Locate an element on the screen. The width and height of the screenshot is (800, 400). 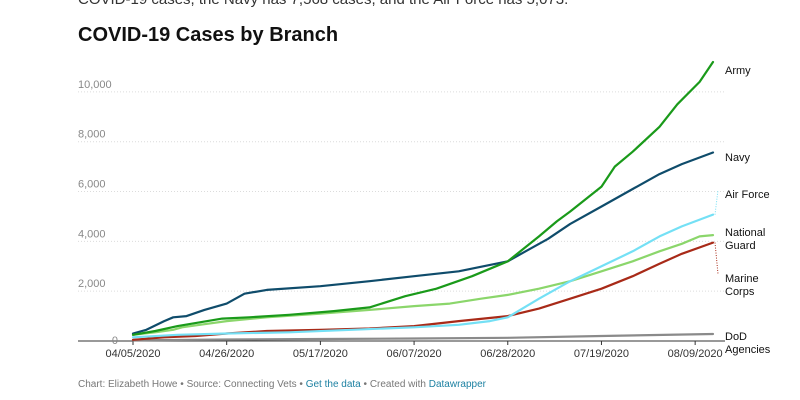
series-label-dod-agencies: DoD is located at coordinates (736, 337).